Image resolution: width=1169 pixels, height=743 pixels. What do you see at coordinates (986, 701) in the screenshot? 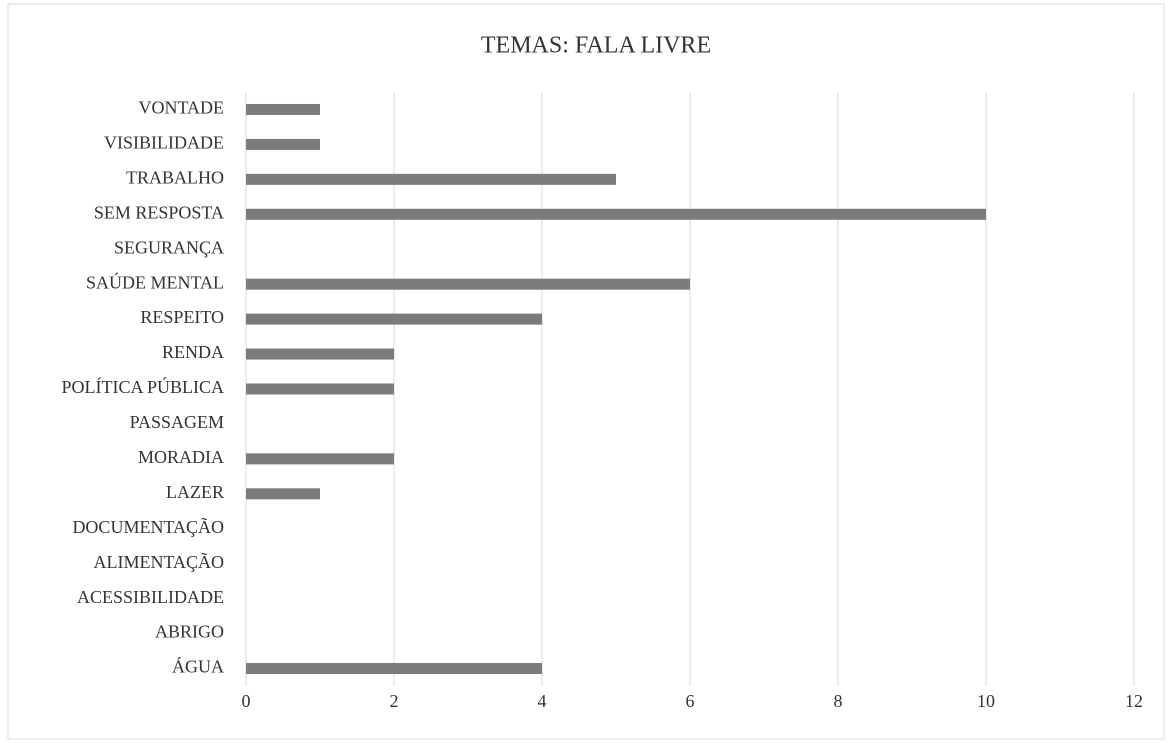
I see `x-tick-label: 10` at bounding box center [986, 701].